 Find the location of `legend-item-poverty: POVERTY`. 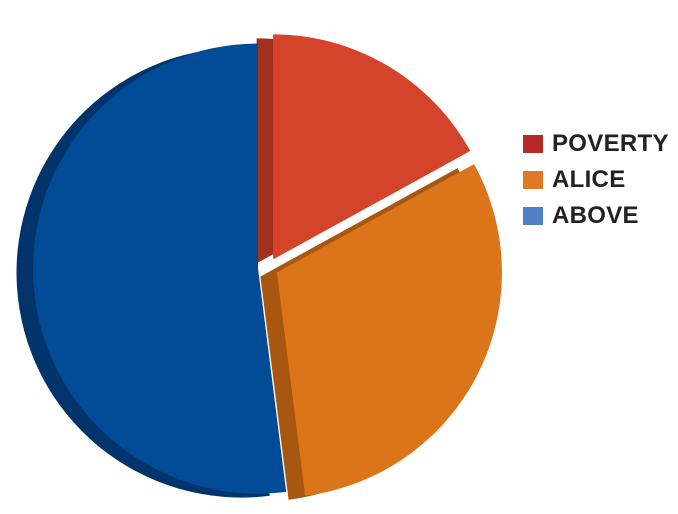

legend-item-poverty: POVERTY is located at coordinates (596, 144).